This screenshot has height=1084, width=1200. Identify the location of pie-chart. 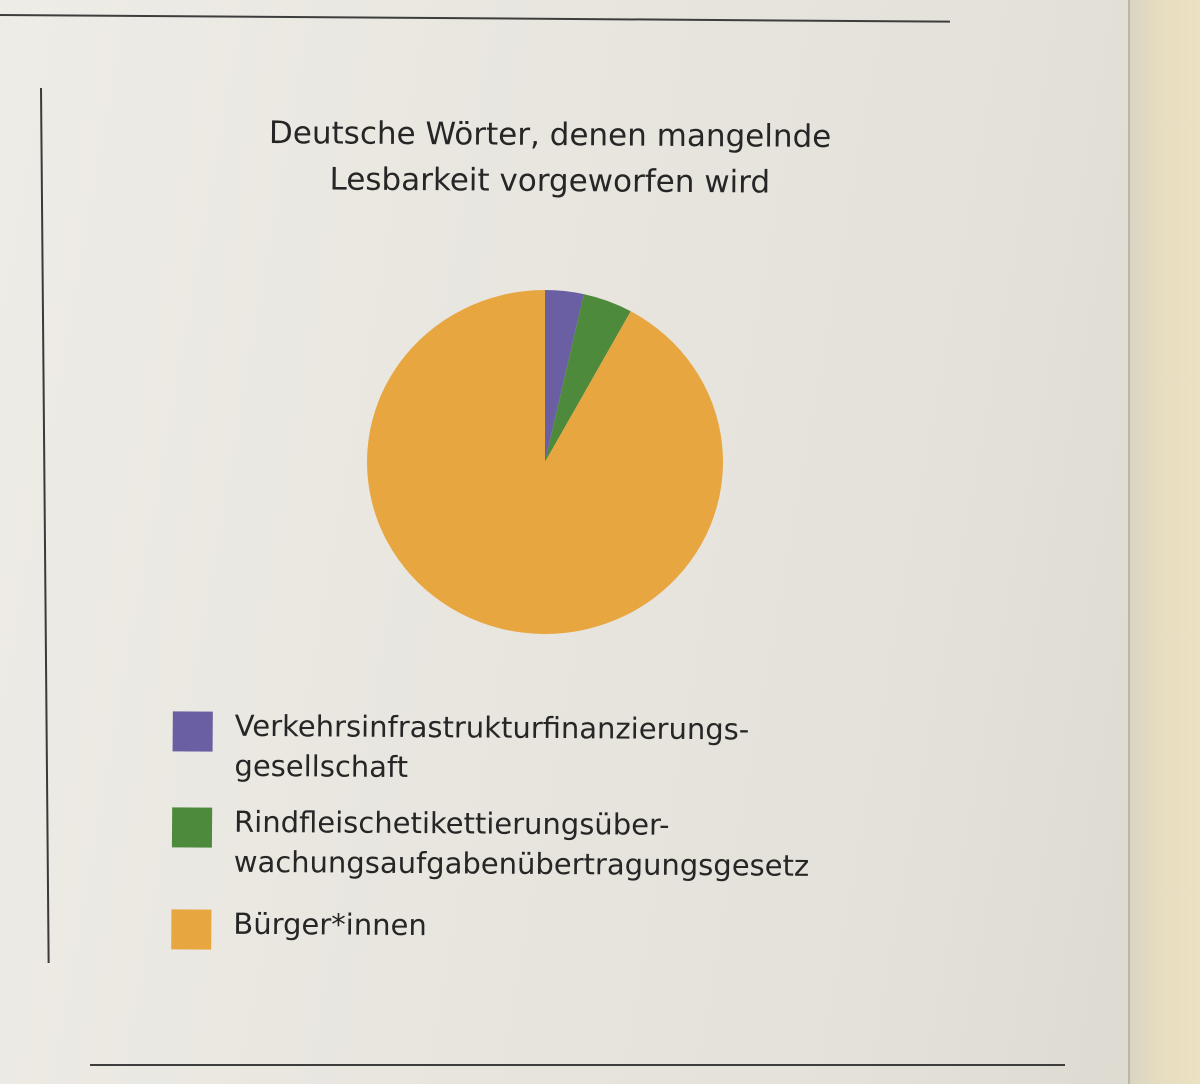
(545, 462).